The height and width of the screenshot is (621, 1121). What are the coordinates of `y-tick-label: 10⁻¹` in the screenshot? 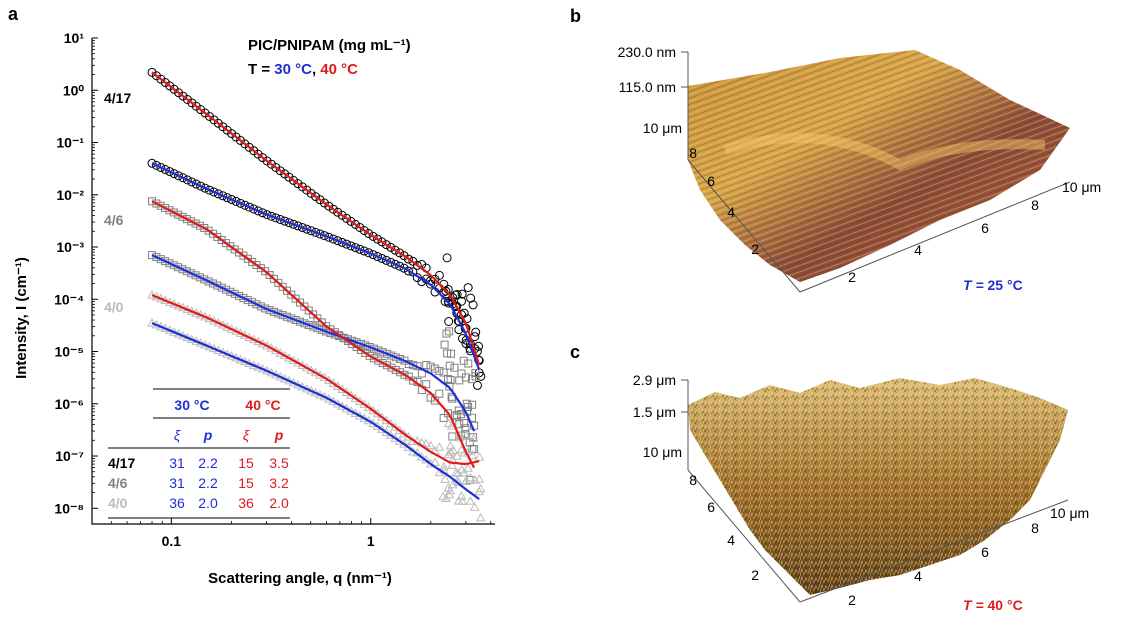 It's located at (70, 143).